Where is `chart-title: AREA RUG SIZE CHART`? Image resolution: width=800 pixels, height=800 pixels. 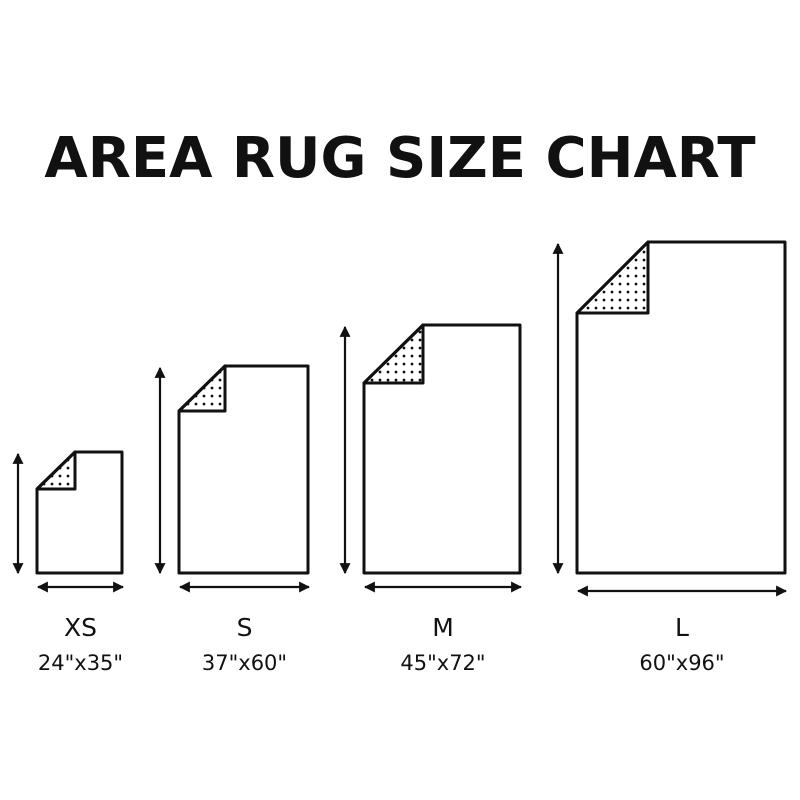
chart-title: AREA RUG SIZE CHART is located at coordinates (399, 158).